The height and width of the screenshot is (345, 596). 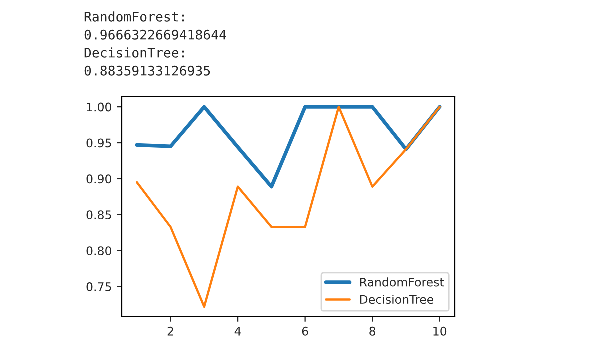 What do you see at coordinates (99, 179) in the screenshot?
I see `y-tick-label: 0.90` at bounding box center [99, 179].